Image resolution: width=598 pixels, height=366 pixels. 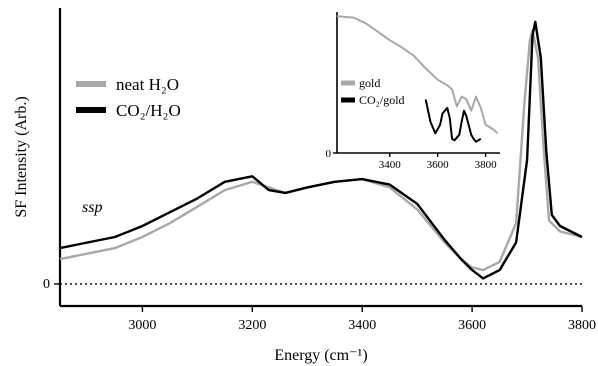 I want to click on inset-series-co2gold-line, so click(x=453, y=121).